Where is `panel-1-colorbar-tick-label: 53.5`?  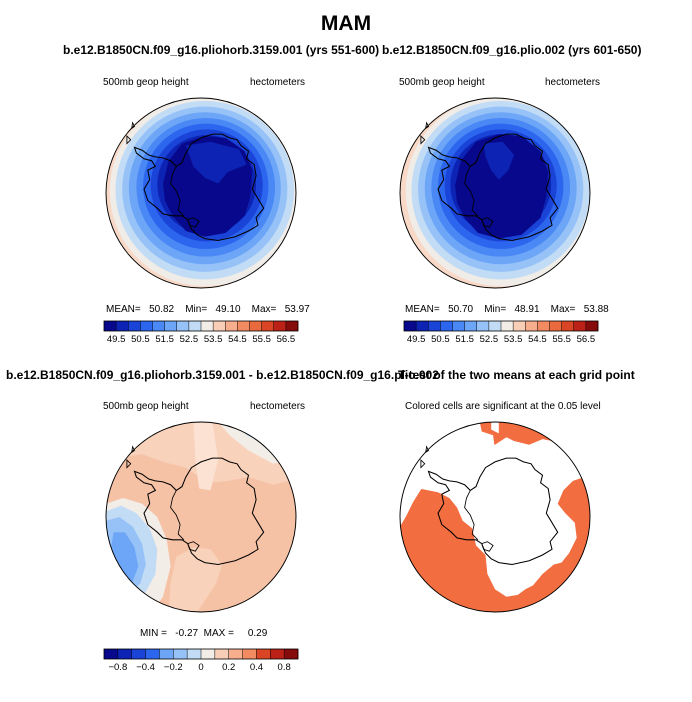
panel-1-colorbar-tick-label: 53.5 is located at coordinates (213, 339).